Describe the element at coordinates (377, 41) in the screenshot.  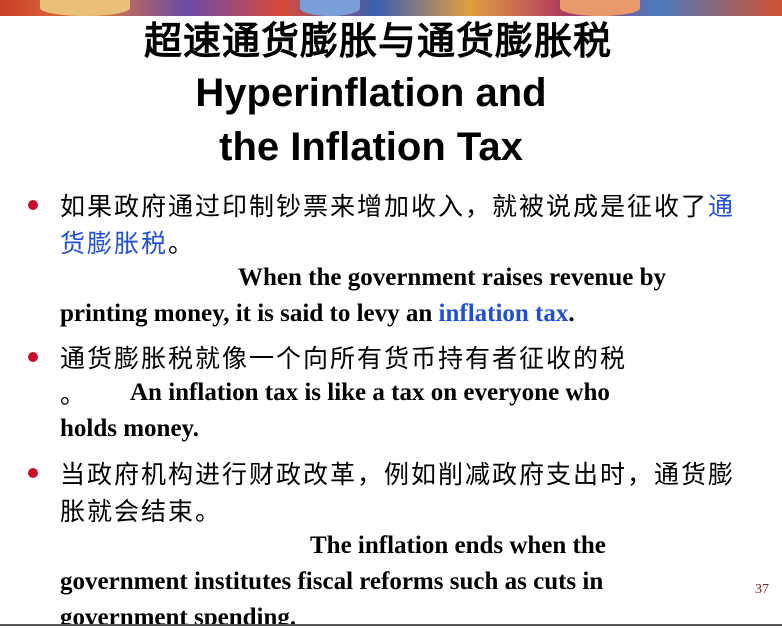
I see `title-chinese: 超速通货膨胀与通货膨胀税` at that location.